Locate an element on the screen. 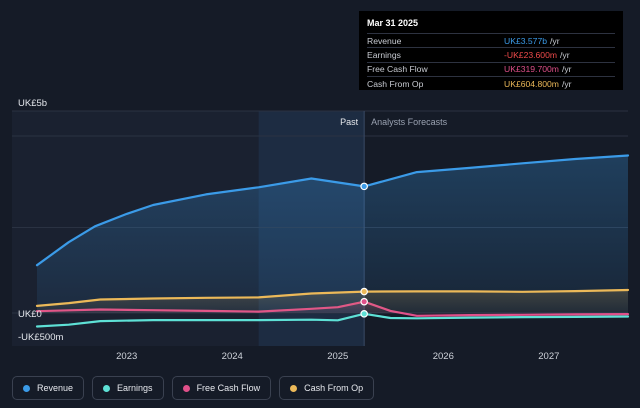 Image resolution: width=640 pixels, height=408 pixels. x-tick-2027: 2027 is located at coordinates (548, 356).